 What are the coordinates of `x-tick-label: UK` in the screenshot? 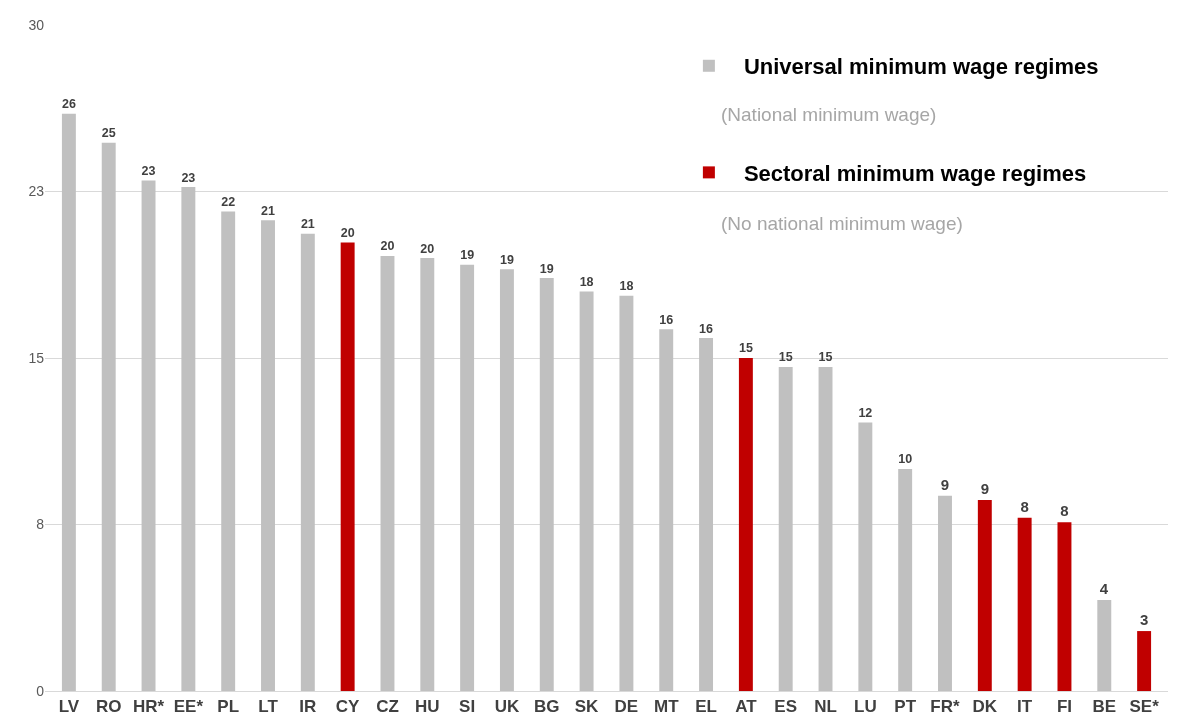 It's located at (507, 707).